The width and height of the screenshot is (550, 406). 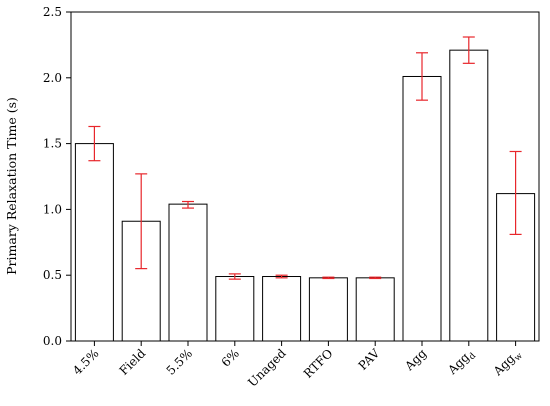 What do you see at coordinates (230, 357) in the screenshot?
I see `x-tick-label: 6%` at bounding box center [230, 357].